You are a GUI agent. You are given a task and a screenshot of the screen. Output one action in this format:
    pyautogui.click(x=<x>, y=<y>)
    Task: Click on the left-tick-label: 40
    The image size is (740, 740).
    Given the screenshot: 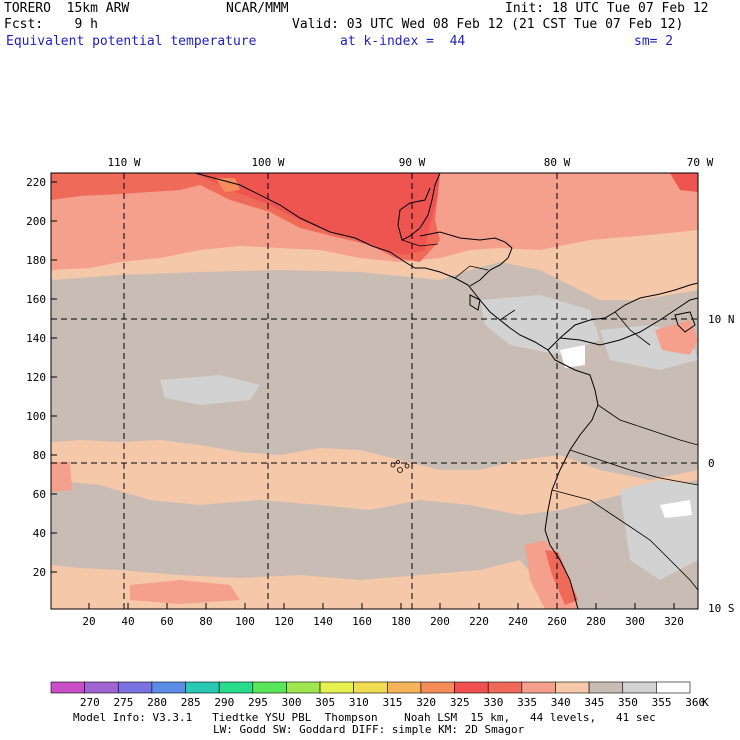 What is the action you would take?
    pyautogui.click(x=39, y=533)
    